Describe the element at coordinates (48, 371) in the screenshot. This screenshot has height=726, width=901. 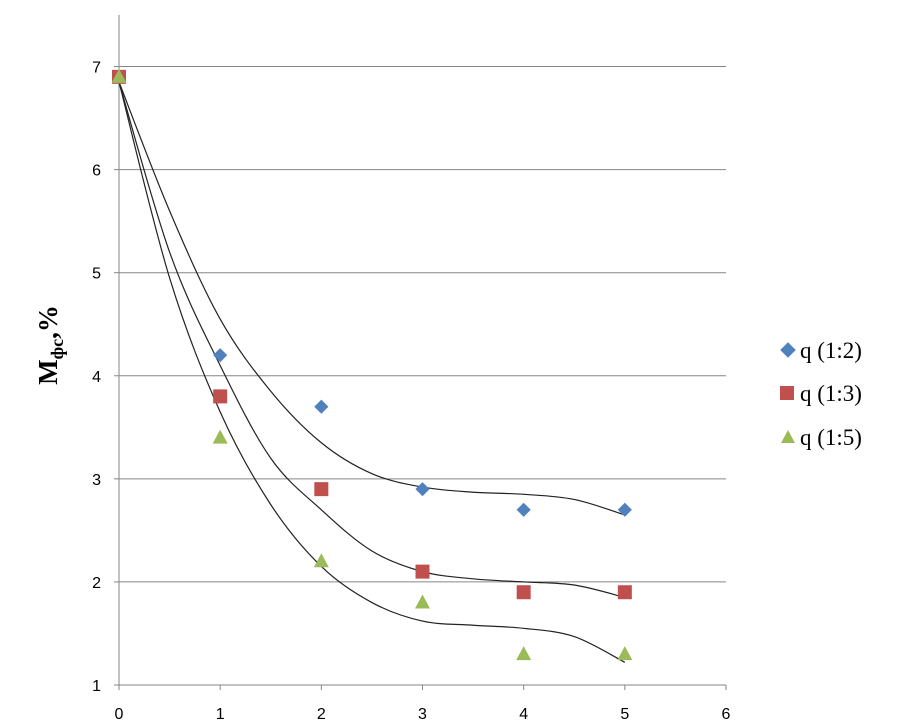
I see `y-axis-label-main: M` at that location.